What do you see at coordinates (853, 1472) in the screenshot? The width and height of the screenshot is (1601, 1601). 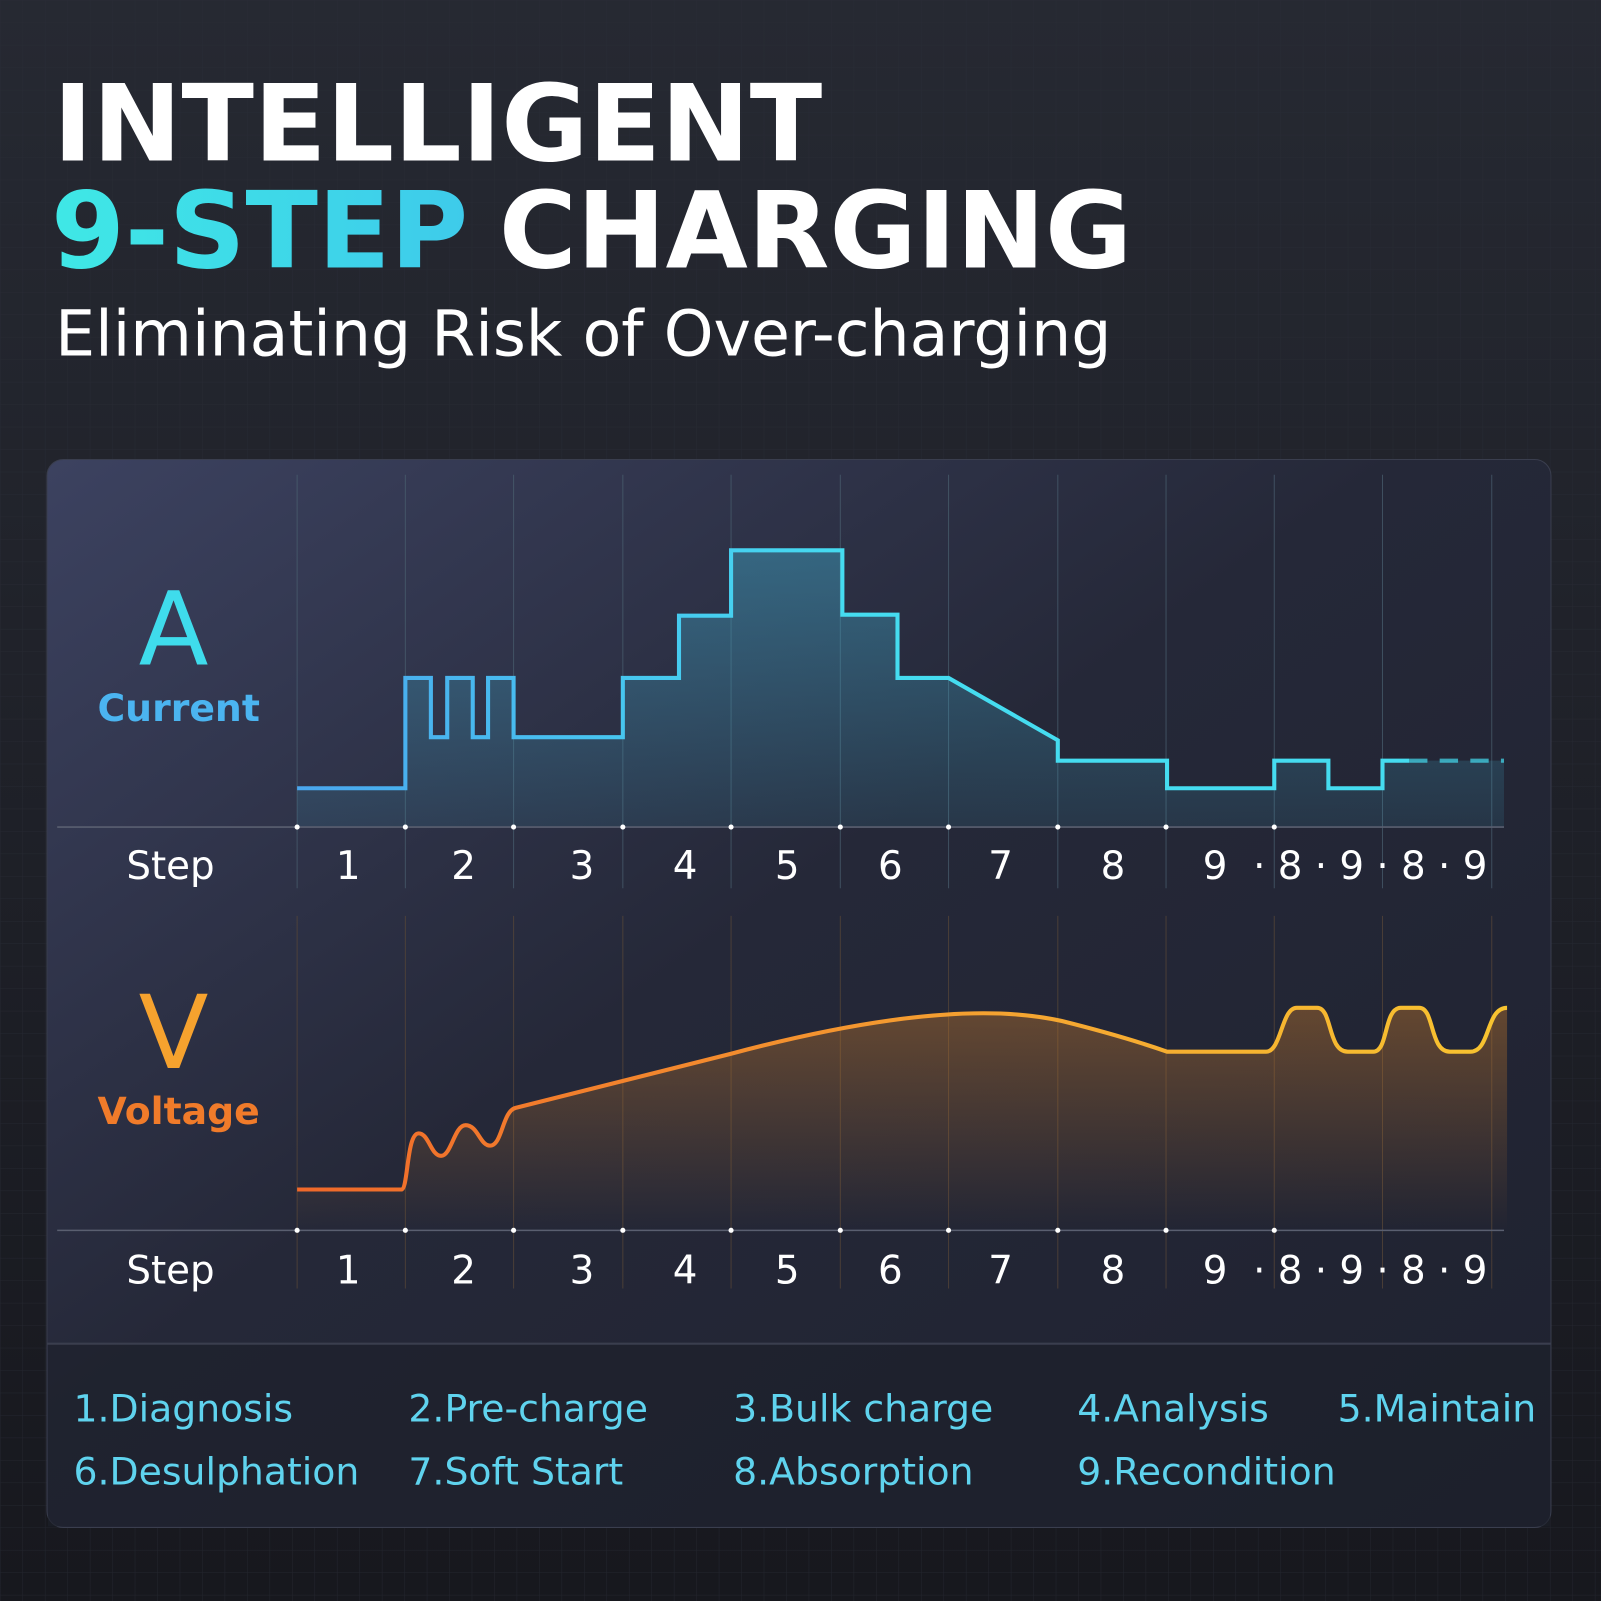 I see `legend-item: 8.Absorption` at bounding box center [853, 1472].